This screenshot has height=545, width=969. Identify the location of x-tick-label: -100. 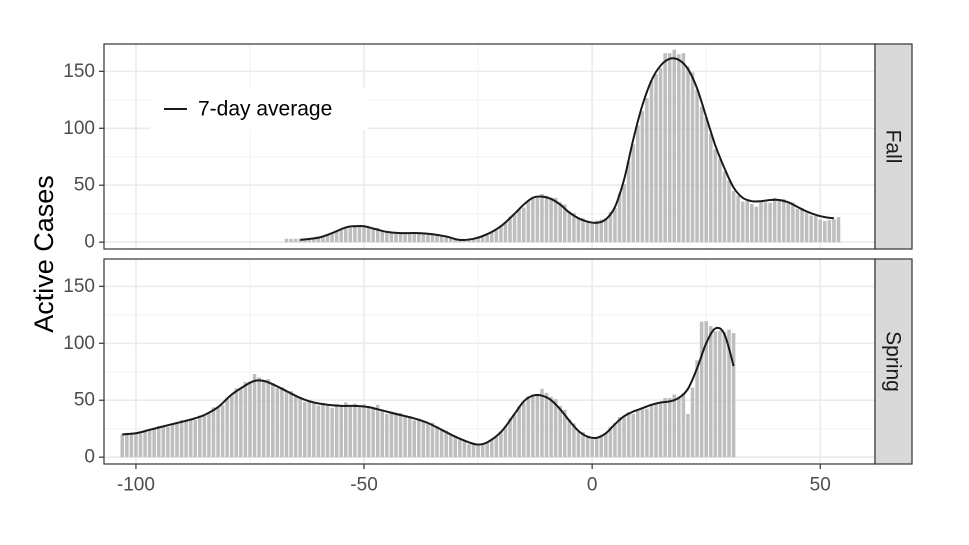
(136, 485).